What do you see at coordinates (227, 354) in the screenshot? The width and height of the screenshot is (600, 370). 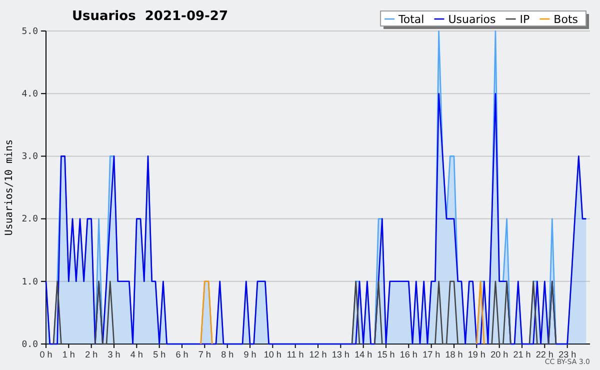 I see `x-tick-label: 8 h` at bounding box center [227, 354].